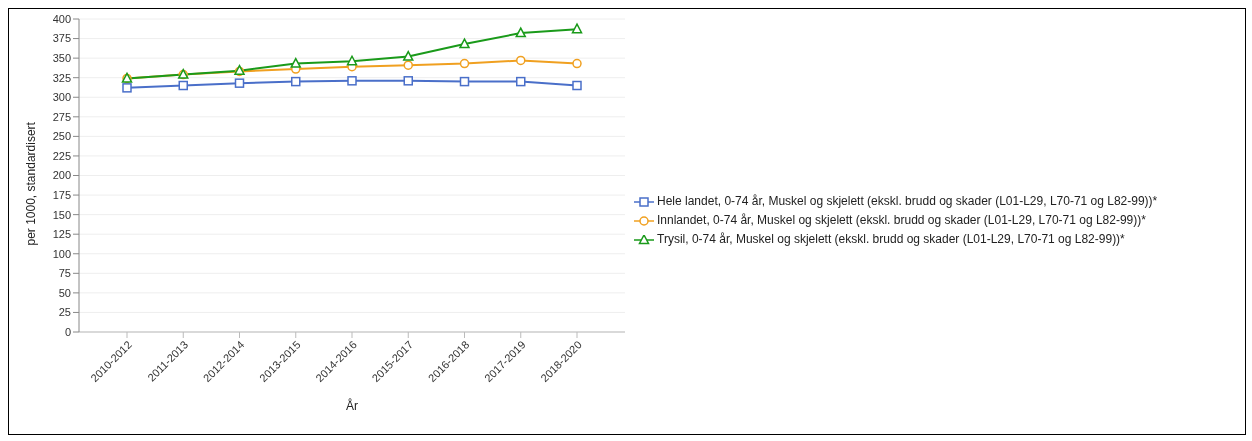 This screenshot has height=441, width=1252. What do you see at coordinates (64, 273) in the screenshot?
I see `y-tick-label: 75` at bounding box center [64, 273].